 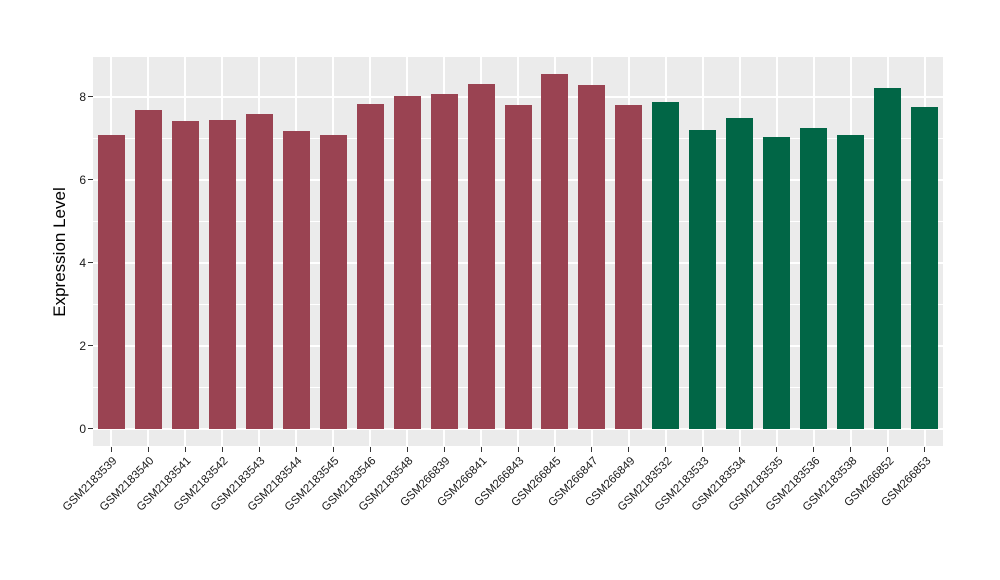 I want to click on bar-GSM266845, so click(x=555, y=251).